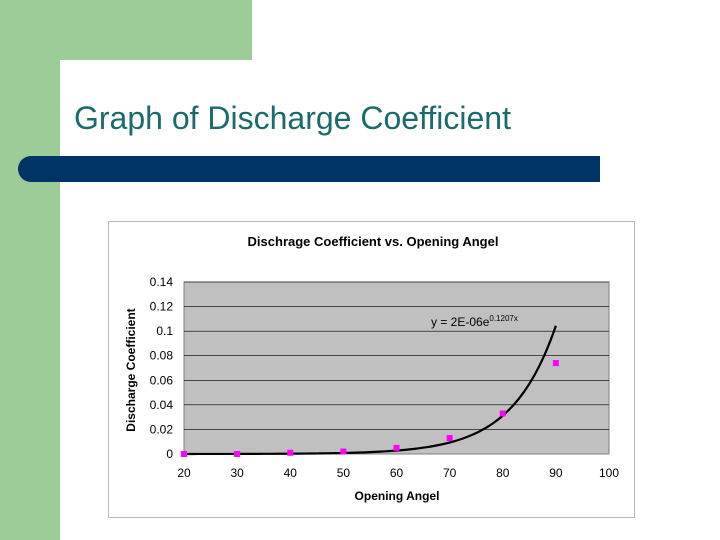 This screenshot has width=720, height=540. What do you see at coordinates (156, 30) in the screenshot?
I see `top-band` at bounding box center [156, 30].